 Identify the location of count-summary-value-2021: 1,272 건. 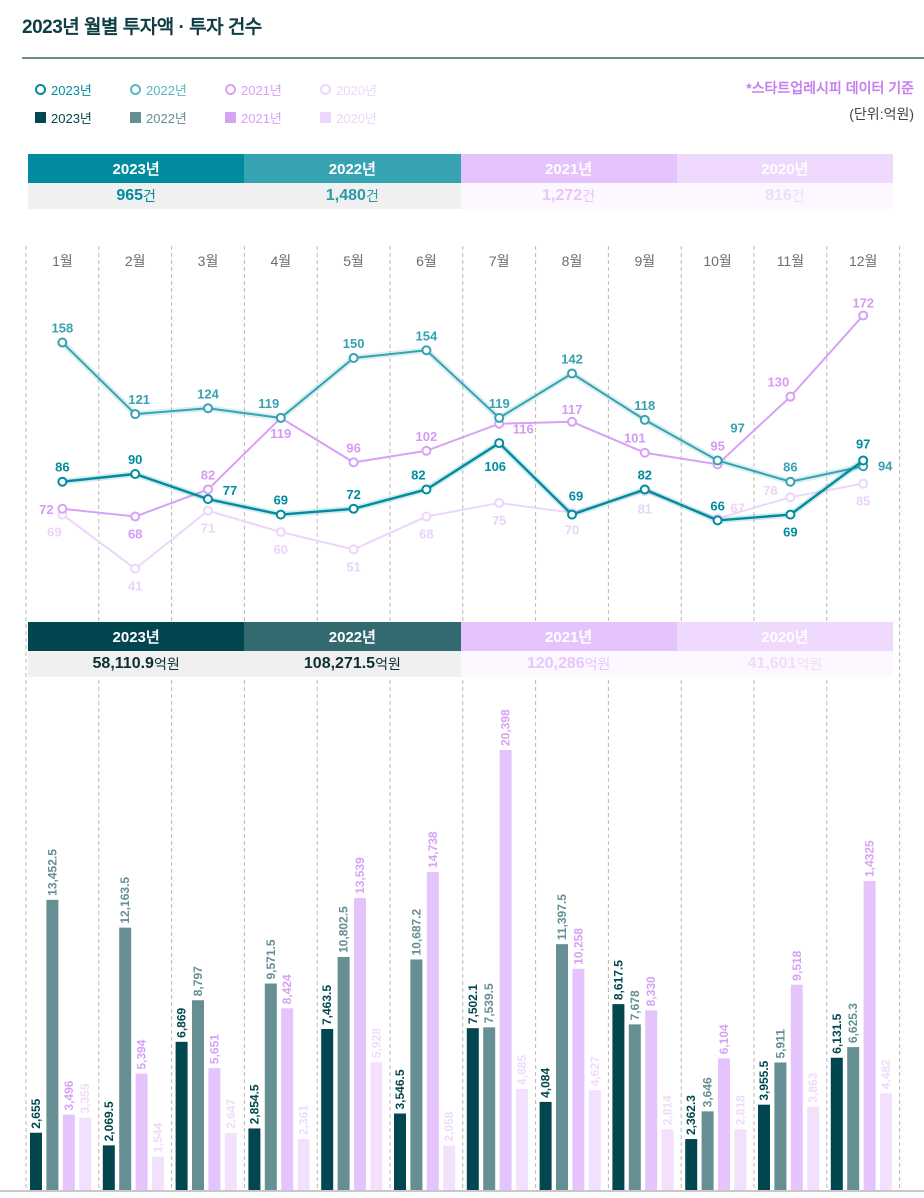
(568, 196).